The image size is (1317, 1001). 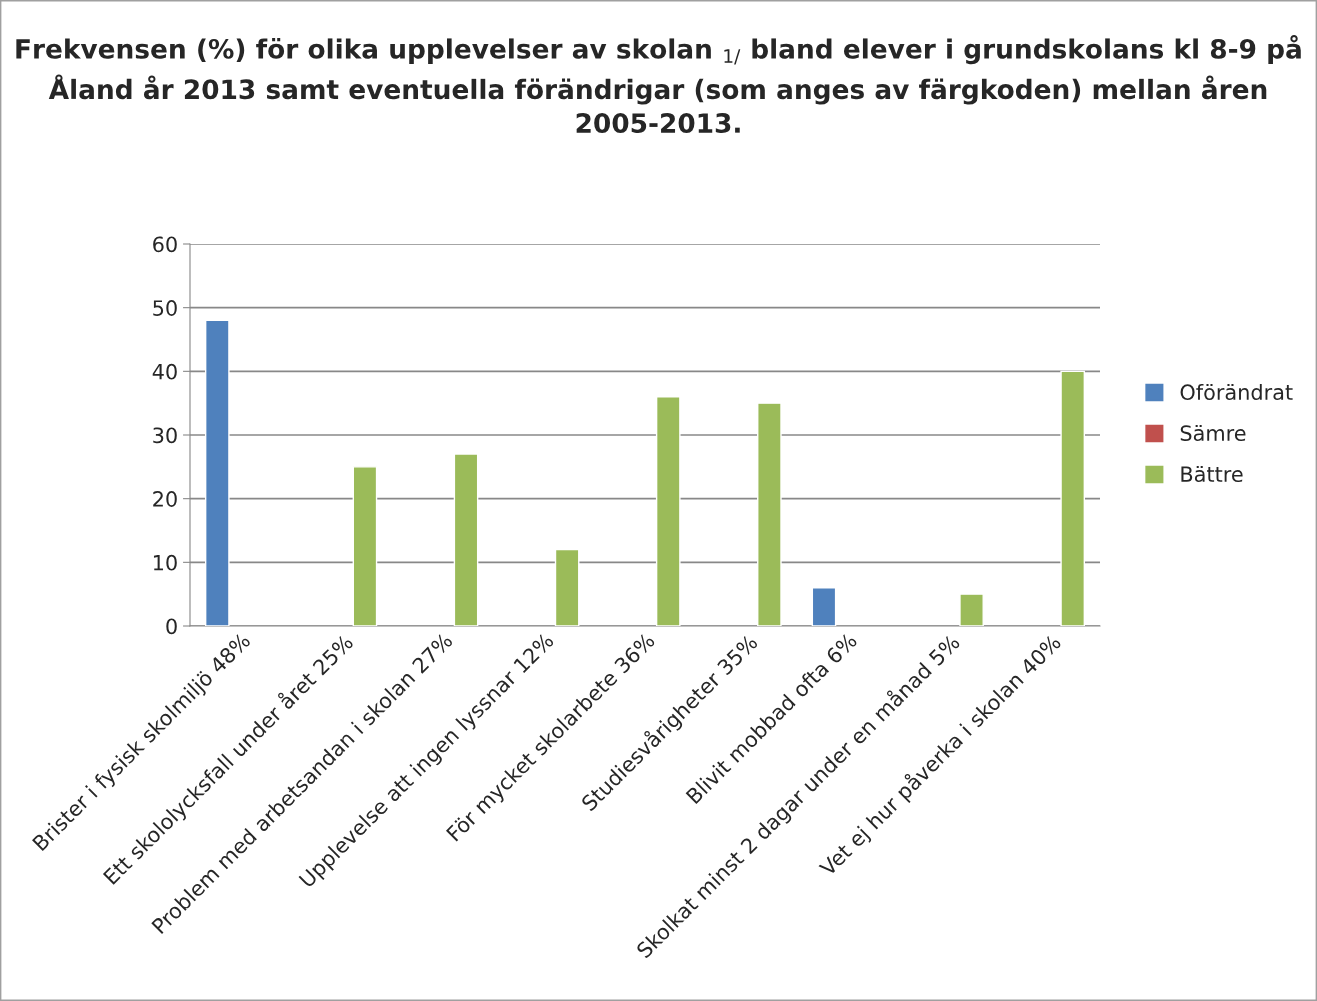 I want to click on y-tick-label: 60, so click(x=165, y=244).